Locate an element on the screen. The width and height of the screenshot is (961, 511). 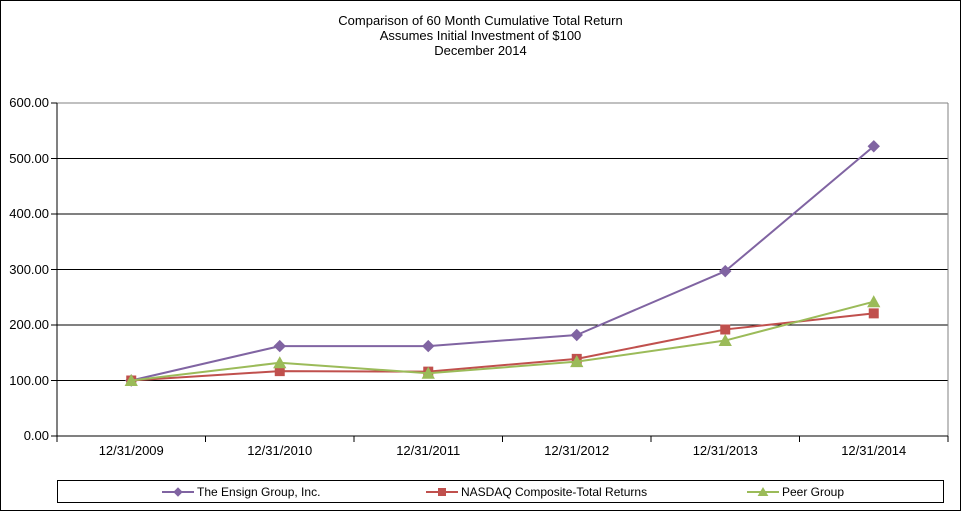
x-axis-tick-label: 12/31/2011 is located at coordinates (428, 450).